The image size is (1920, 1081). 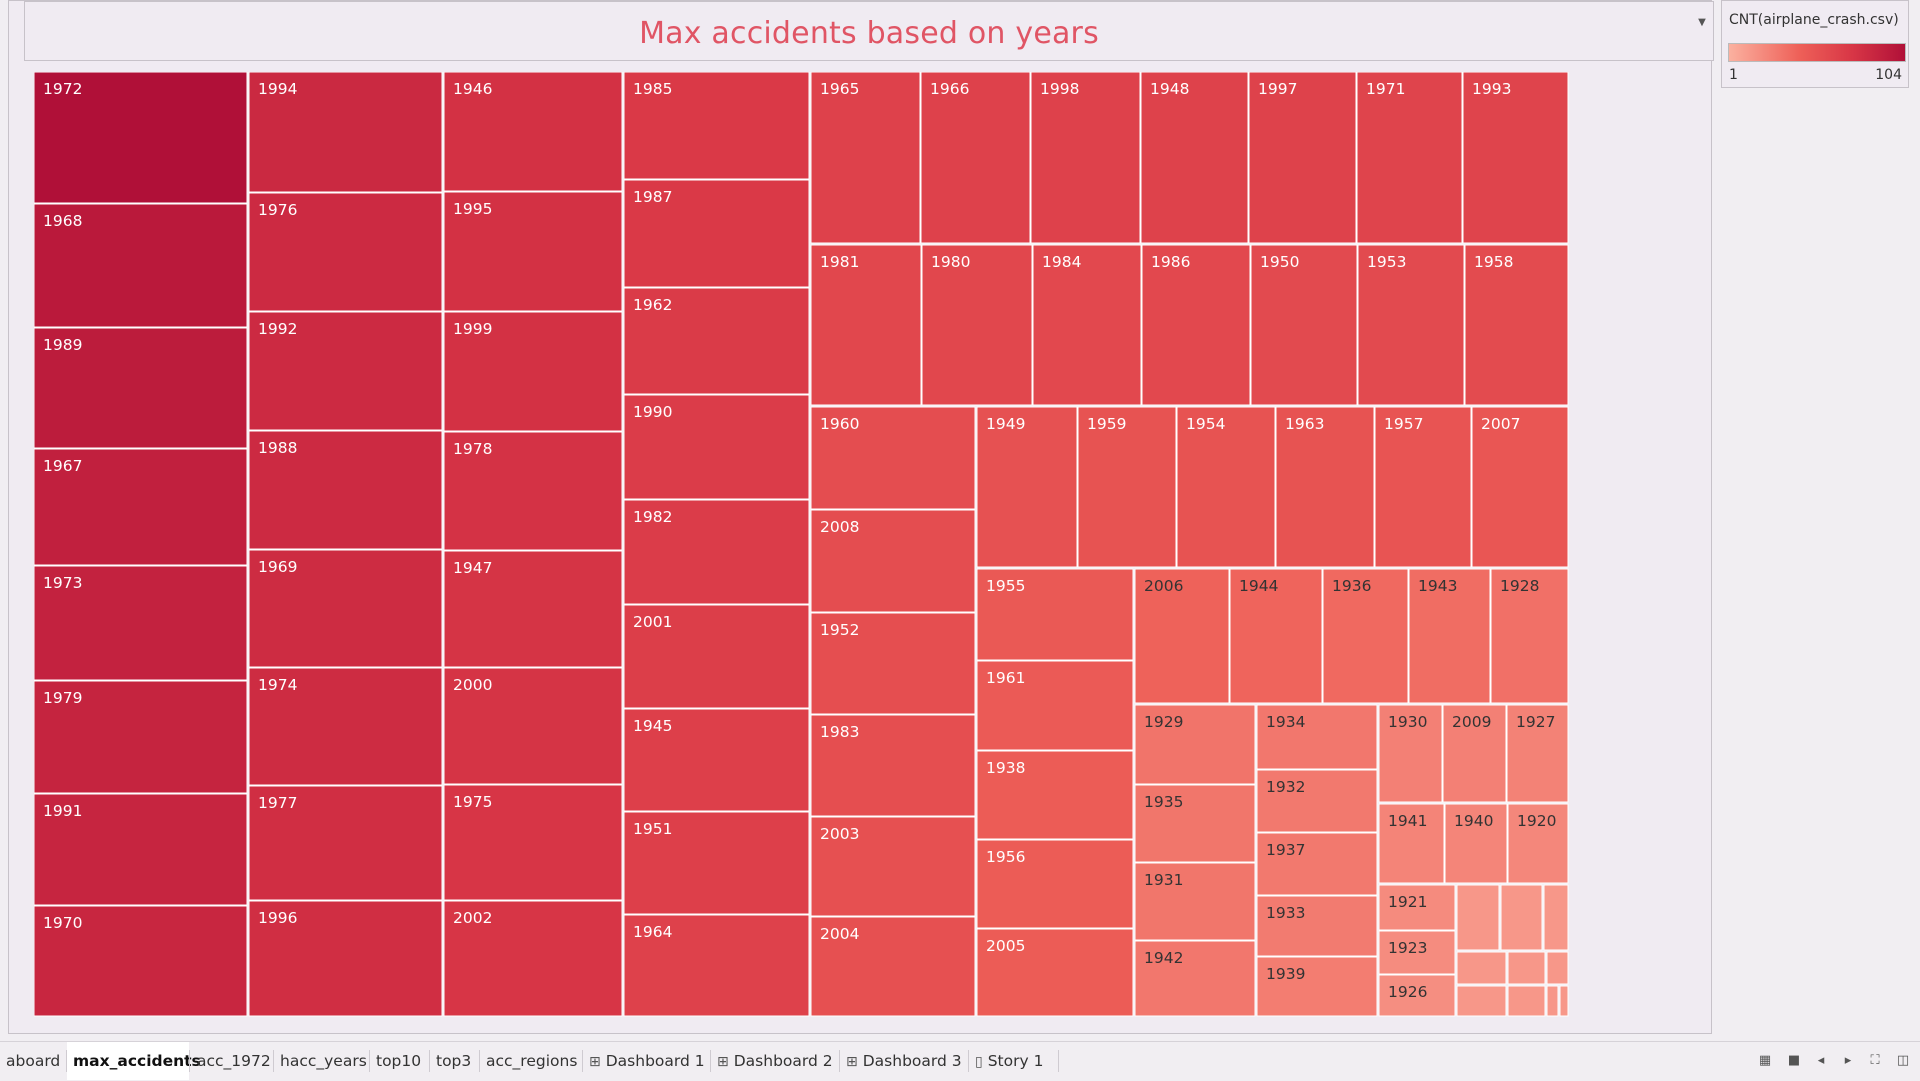 What do you see at coordinates (1417, 995) in the screenshot?
I see `treemap-tile-1926: 1926` at bounding box center [1417, 995].